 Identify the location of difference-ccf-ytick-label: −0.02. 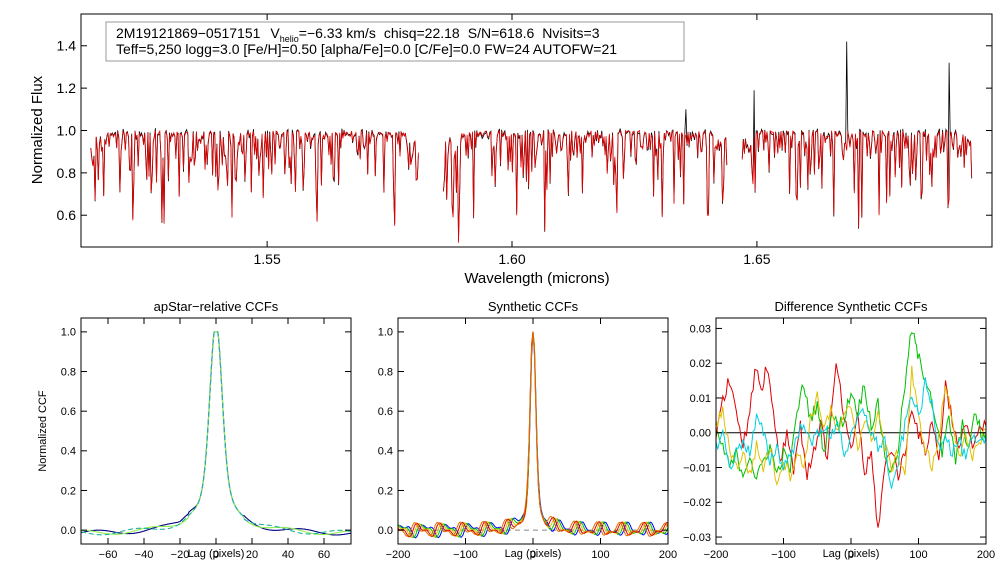
(697, 503).